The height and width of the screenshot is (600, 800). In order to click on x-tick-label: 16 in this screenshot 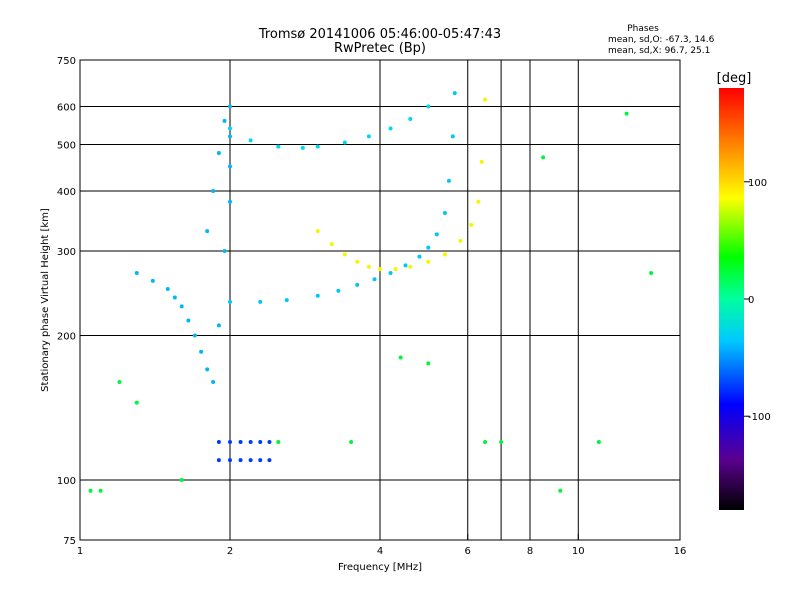, I will do `click(680, 551)`.